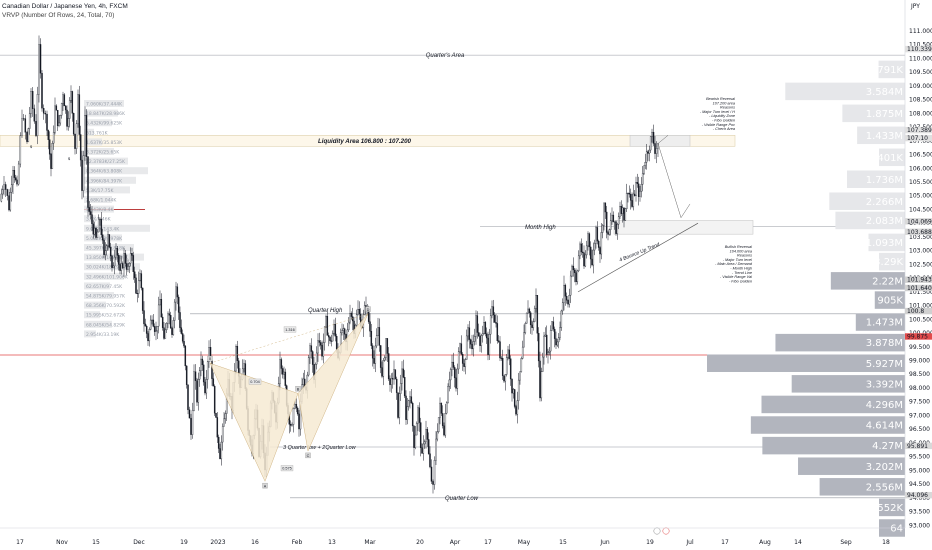  What do you see at coordinates (884, 343) in the screenshot?
I see `volume-profile-label: 3.878M` at bounding box center [884, 343].